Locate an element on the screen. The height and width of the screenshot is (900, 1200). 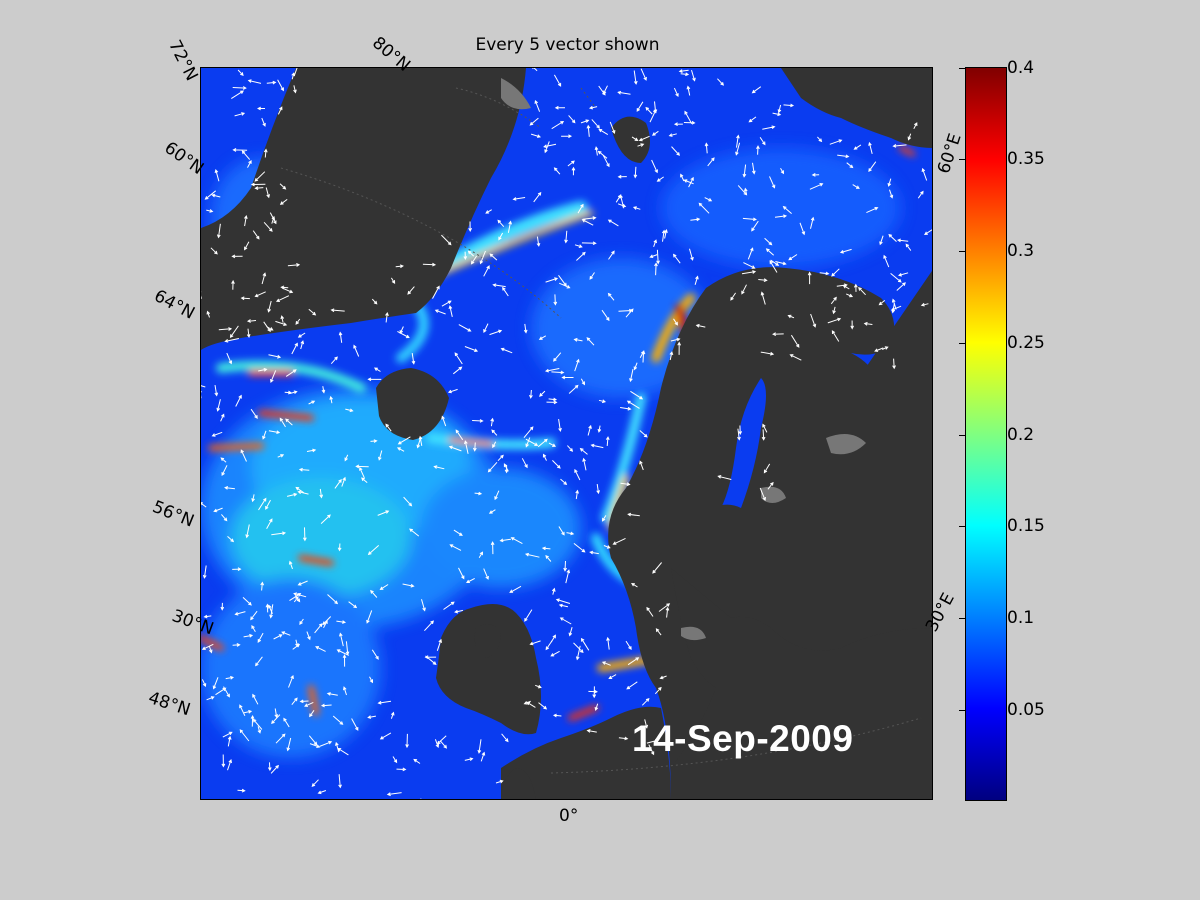
continent is located at coordinates (586, 752).